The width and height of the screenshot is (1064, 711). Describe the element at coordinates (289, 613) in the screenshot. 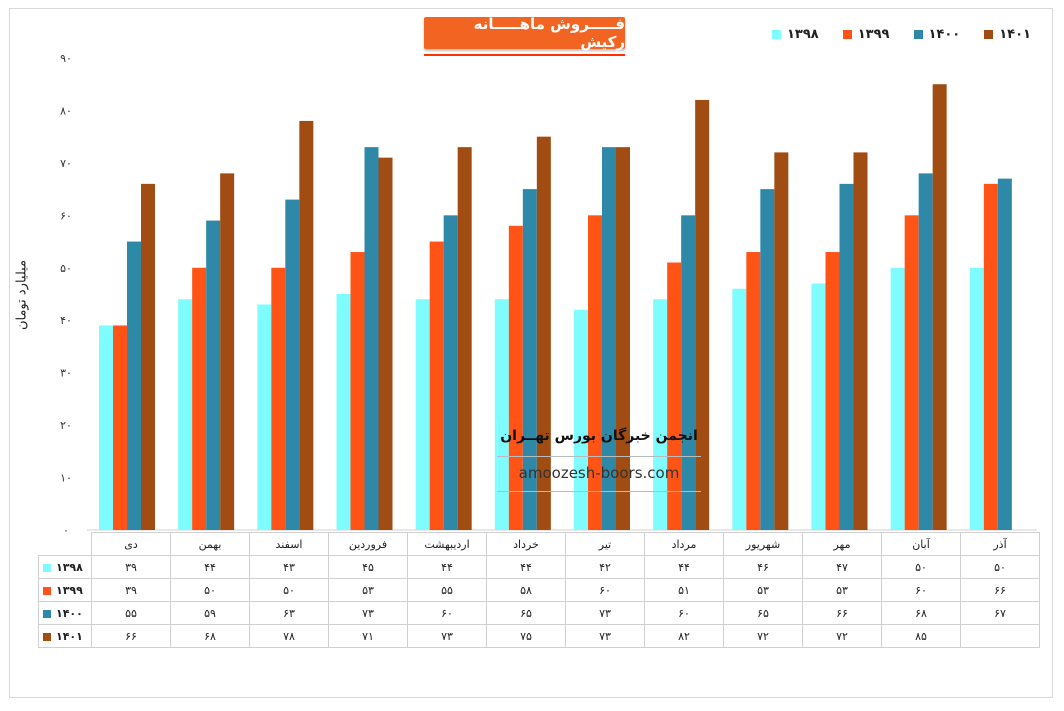

I see `table-cell: ۶۳` at that location.